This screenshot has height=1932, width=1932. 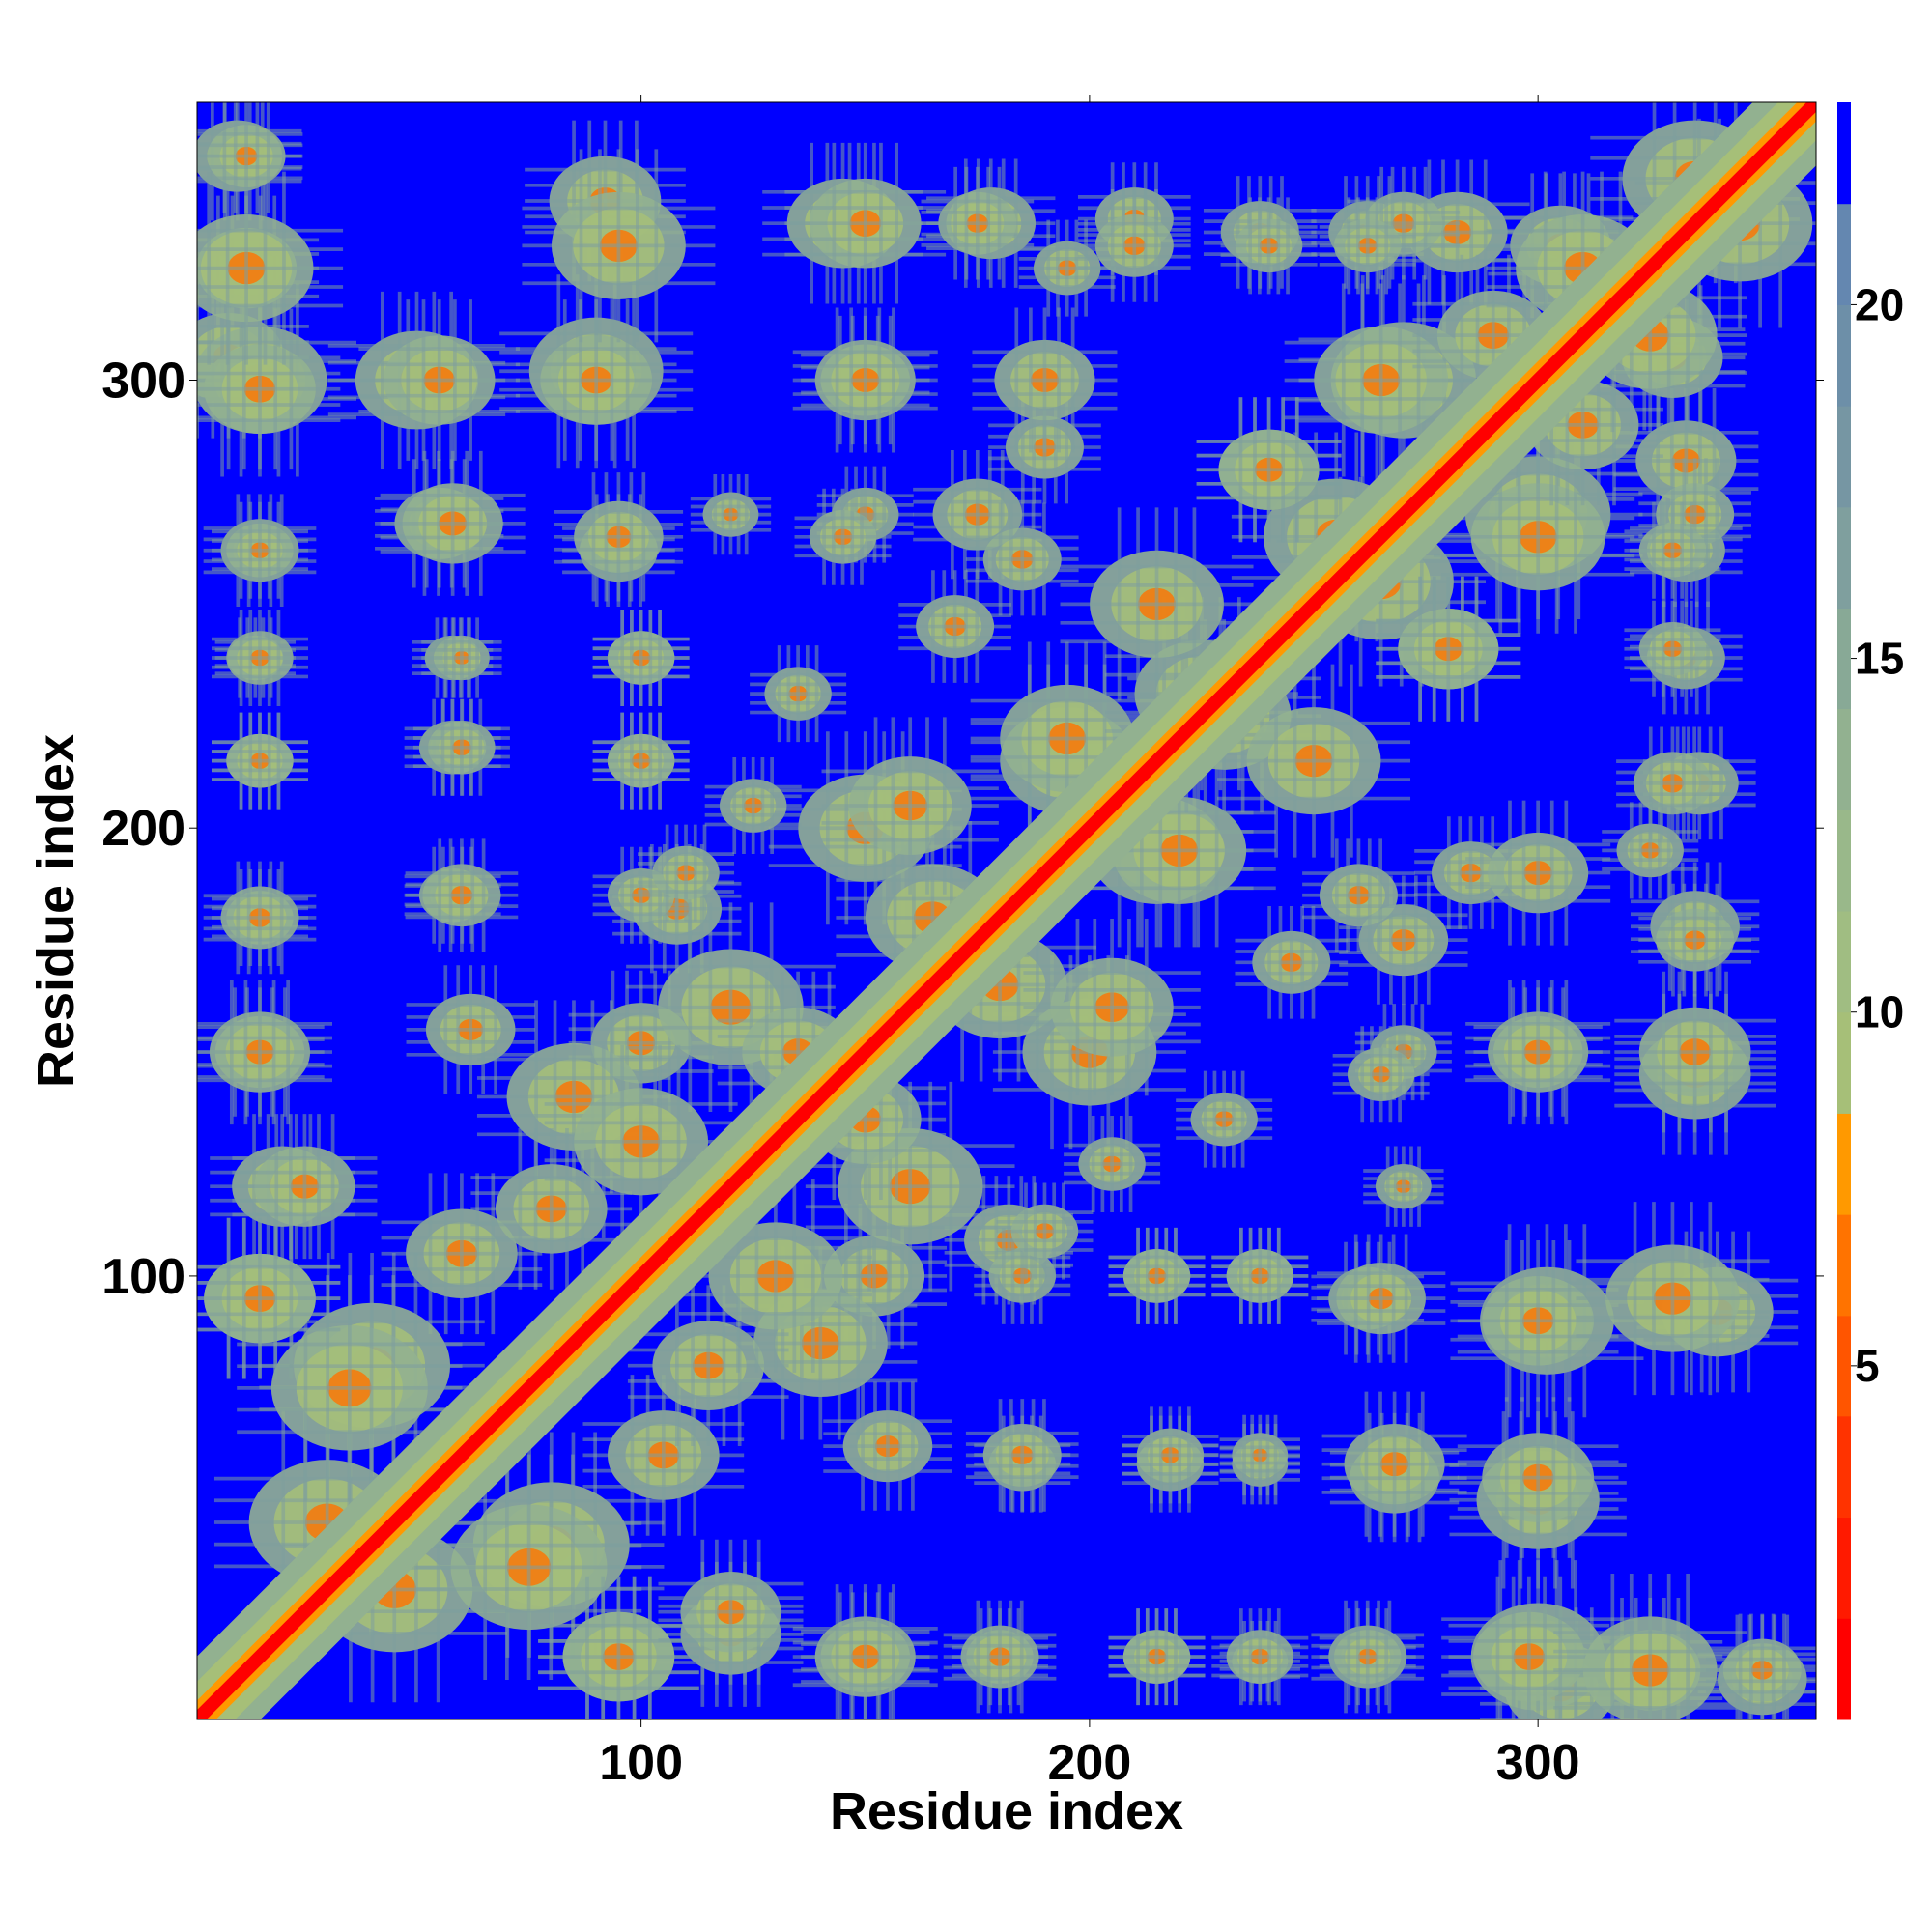 I want to click on colorbar, so click(x=1844, y=911).